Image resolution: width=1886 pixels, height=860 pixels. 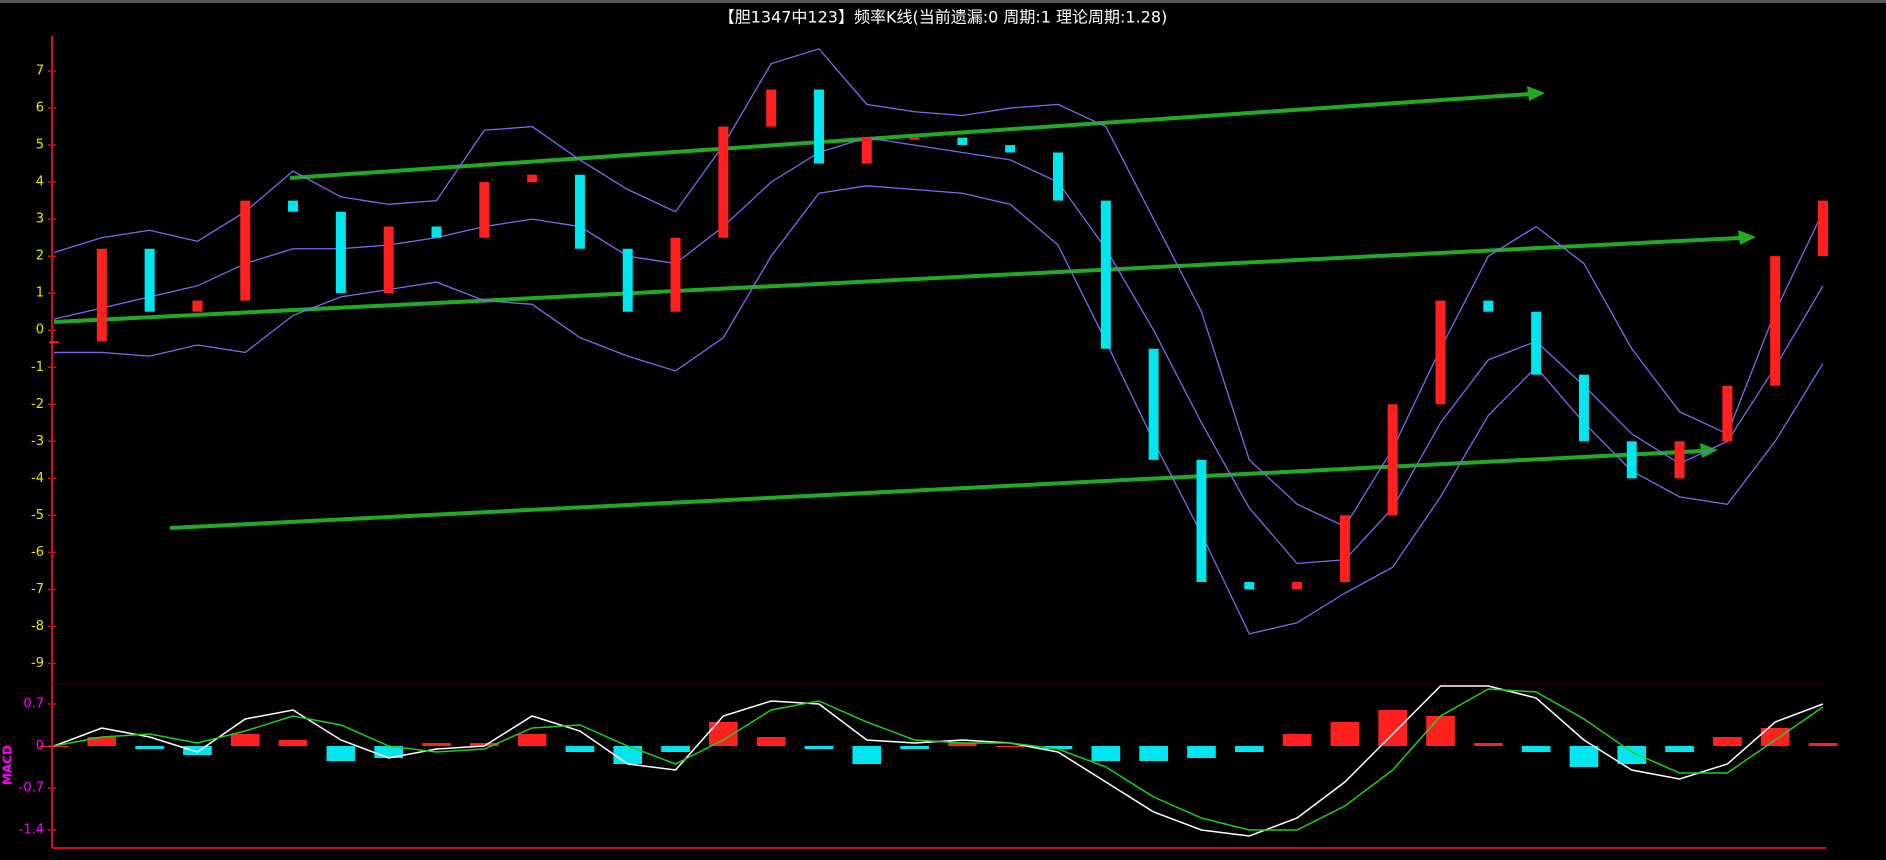 What do you see at coordinates (40, 145) in the screenshot?
I see `y-tick-label: 5` at bounding box center [40, 145].